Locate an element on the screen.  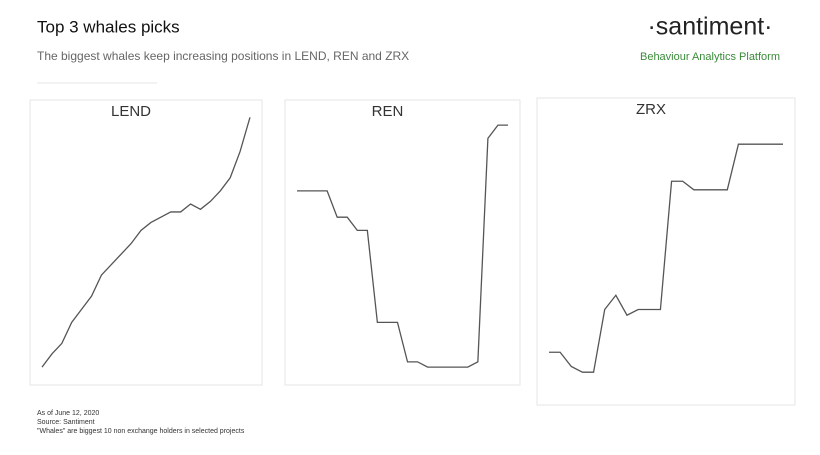
chart-title: REN is located at coordinates (388, 111).